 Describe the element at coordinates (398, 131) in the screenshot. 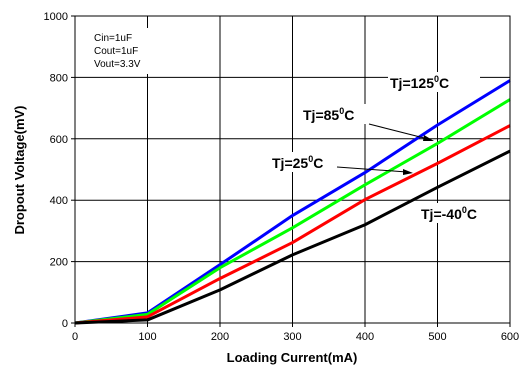

I see `arrow-85-line` at that location.